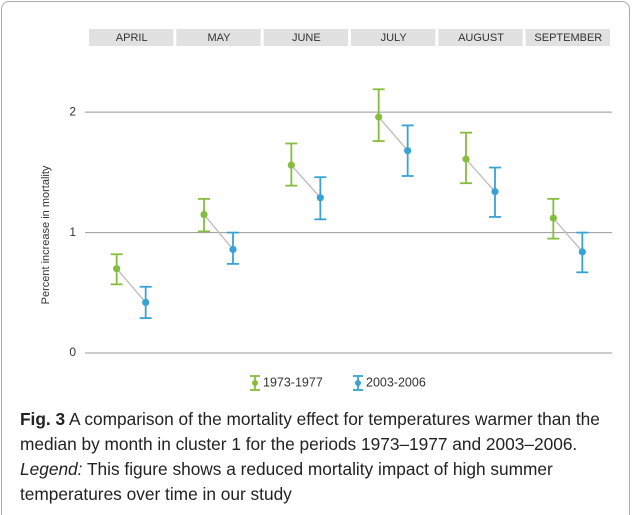  I want to click on x-tick-label: AUGUST, so click(481, 38).